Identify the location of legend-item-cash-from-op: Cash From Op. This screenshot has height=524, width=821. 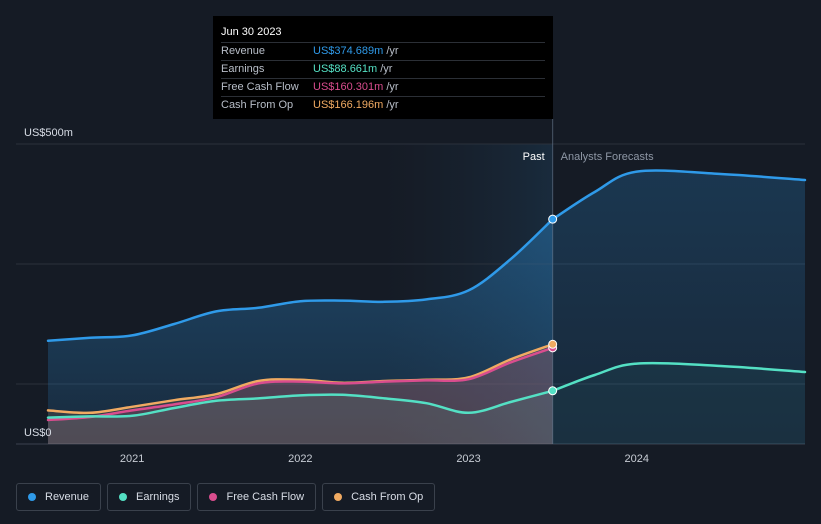
(379, 497).